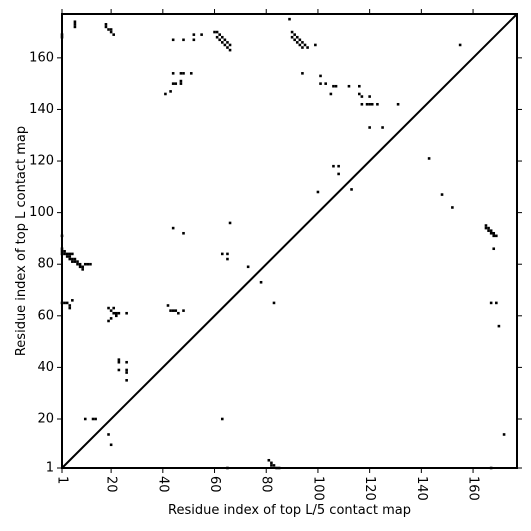  What do you see at coordinates (45, 264) in the screenshot?
I see `y-tick-label: 80` at bounding box center [45, 264].